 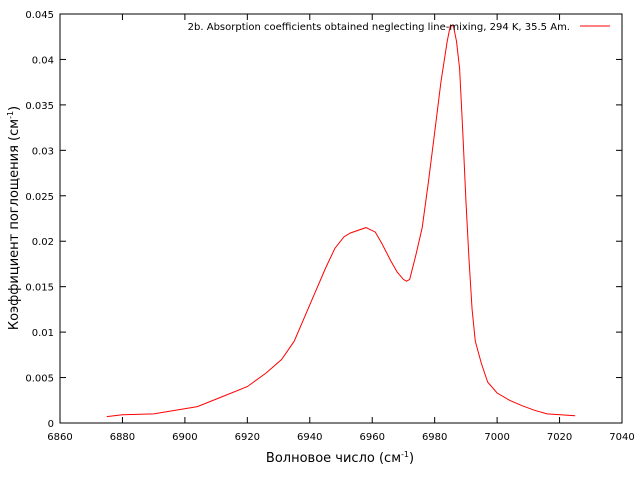 I want to click on y-tick-label: 0.02, so click(x=43, y=242).